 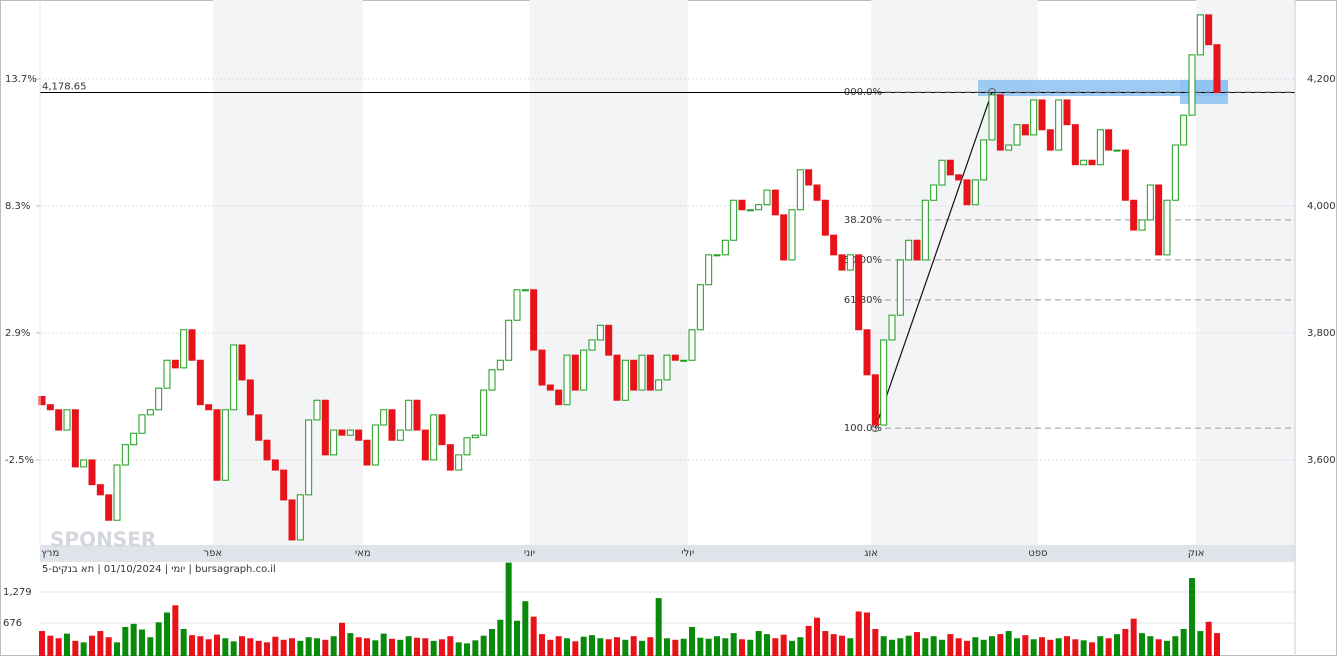 What do you see at coordinates (1196, 553) in the screenshot?
I see `x-tick-label: אוק` at bounding box center [1196, 553].